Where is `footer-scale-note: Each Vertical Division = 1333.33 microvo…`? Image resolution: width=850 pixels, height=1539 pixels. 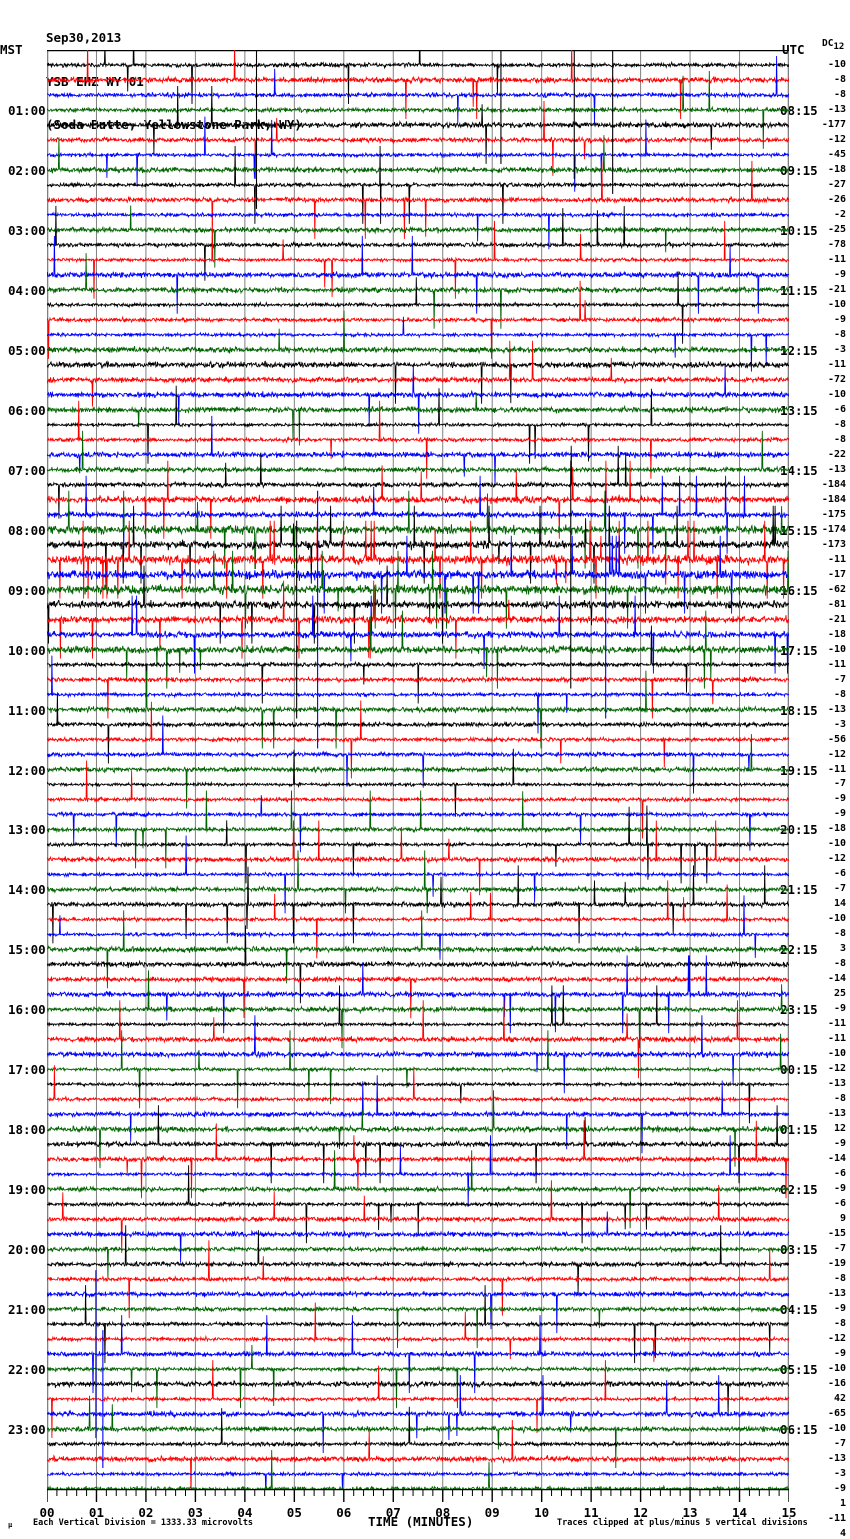 footer-scale-note: Each Vertical Division = 1333.33 microvo… is located at coordinates (143, 1523).